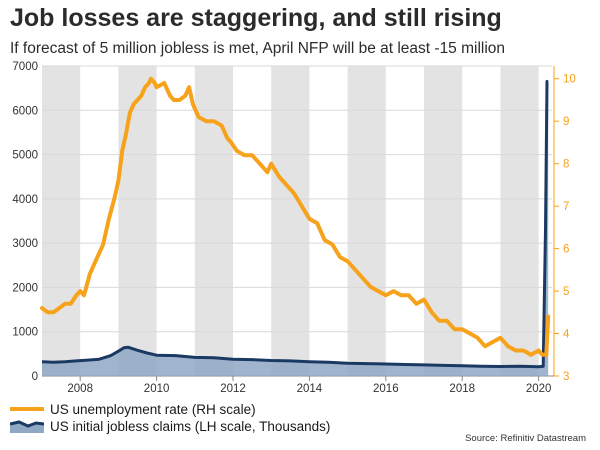 The image size is (600, 450). What do you see at coordinates (233, 389) in the screenshot?
I see `x-axis-tick-label-2: 2012` at bounding box center [233, 389].